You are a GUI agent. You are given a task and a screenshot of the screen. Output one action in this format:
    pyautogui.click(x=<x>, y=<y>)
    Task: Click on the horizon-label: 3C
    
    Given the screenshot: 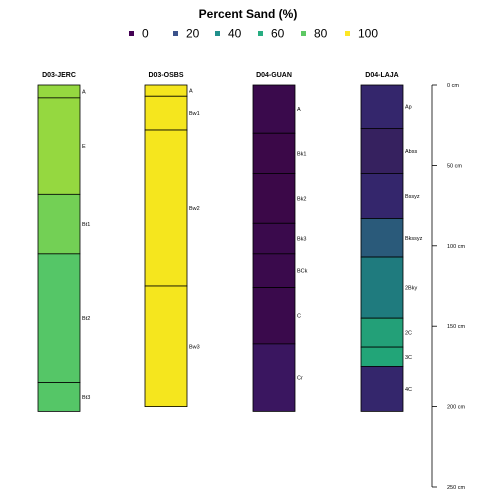 What is the action you would take?
    pyautogui.click(x=408, y=358)
    